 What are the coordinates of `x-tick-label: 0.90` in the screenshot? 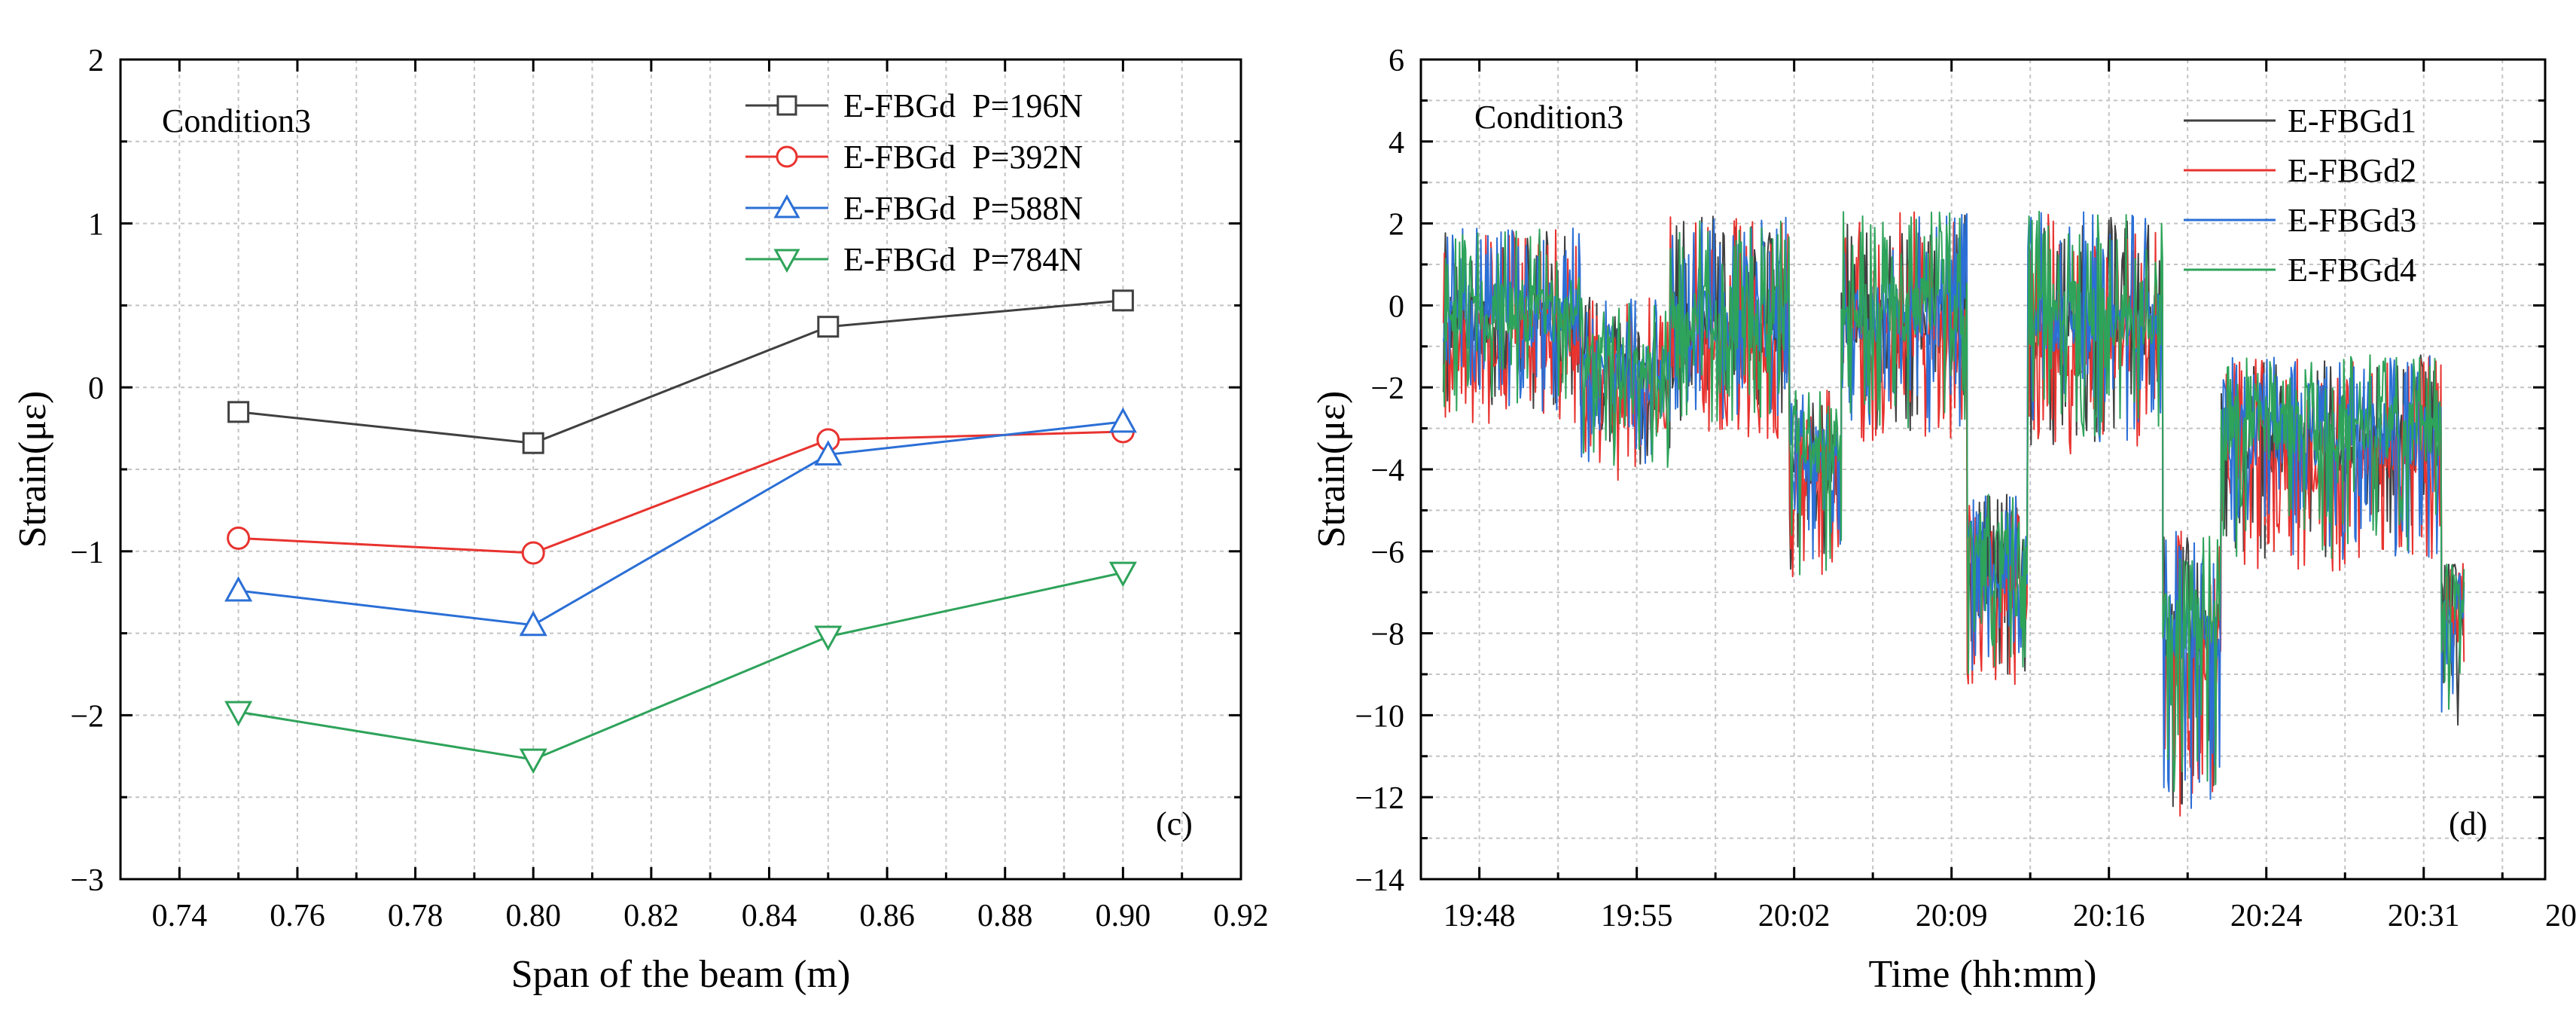 It's located at (1123, 916).